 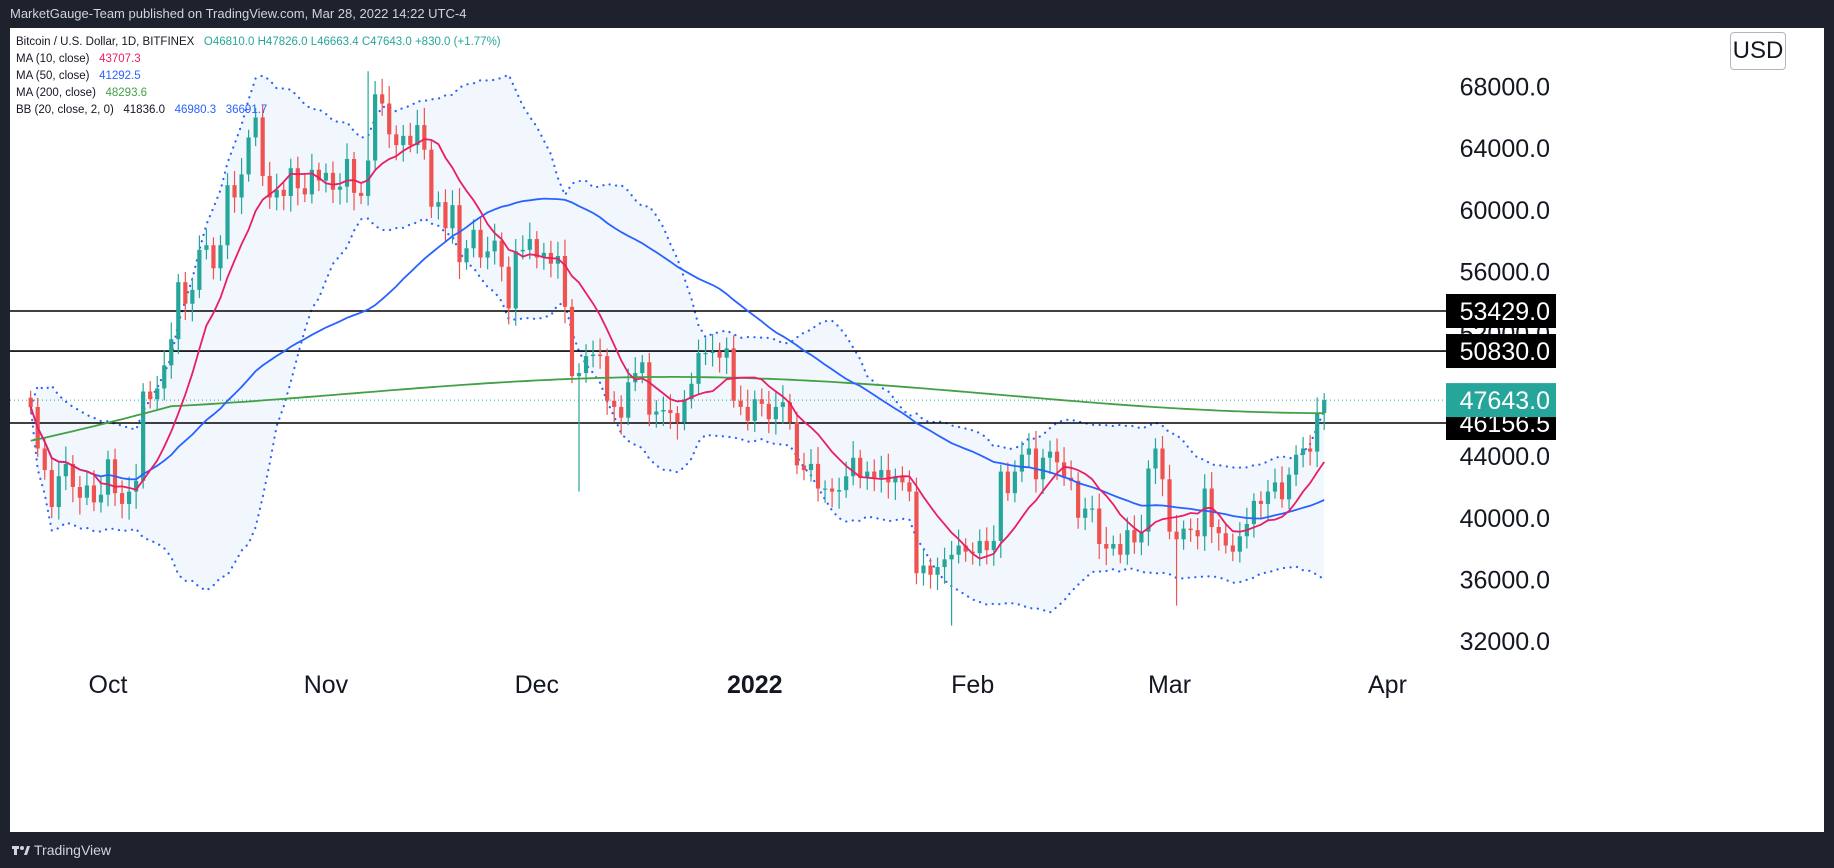 What do you see at coordinates (1501, 310) in the screenshot?
I see `level-badge-0-box` at bounding box center [1501, 310].